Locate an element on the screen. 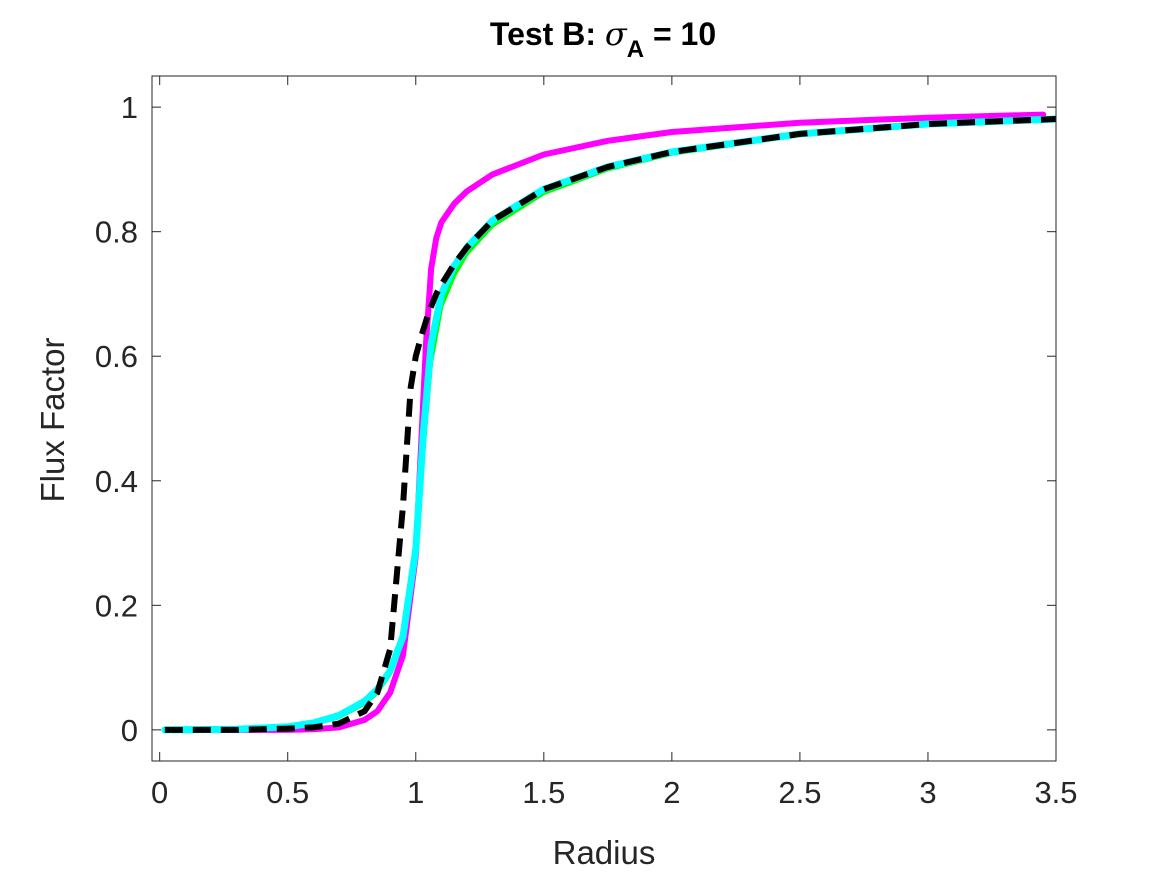 The height and width of the screenshot is (875, 1167). y-tick-label: 0.8 is located at coordinates (116, 232).